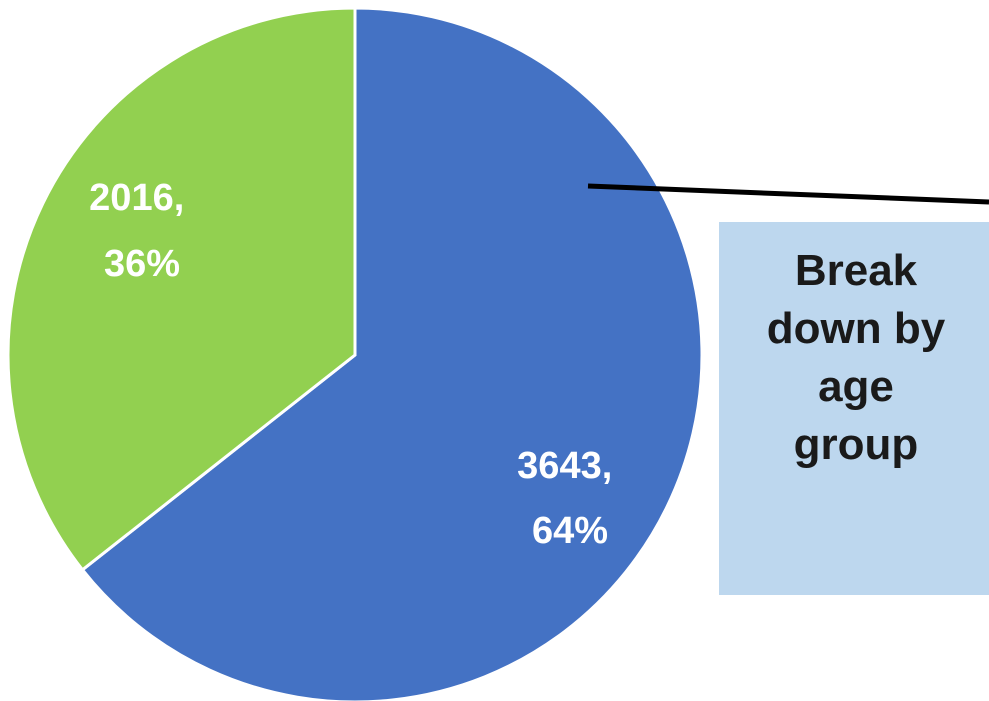  Describe the element at coordinates (570, 498) in the screenshot. I see `data-label-slice-1: 3643, 64%` at that location.